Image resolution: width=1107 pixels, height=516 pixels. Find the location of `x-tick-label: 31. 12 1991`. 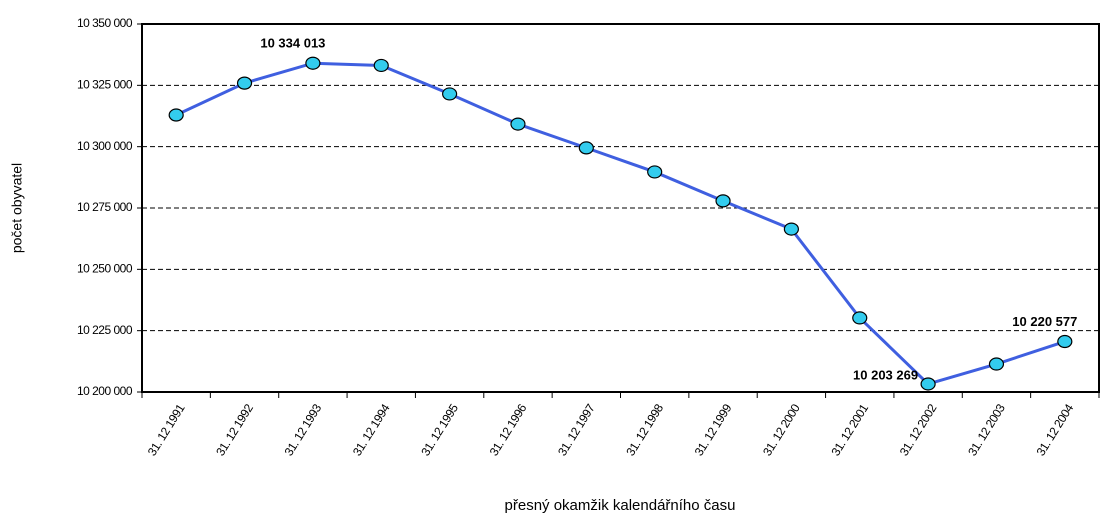

x-tick-label: 31. 12 1991 is located at coordinates (166, 429).